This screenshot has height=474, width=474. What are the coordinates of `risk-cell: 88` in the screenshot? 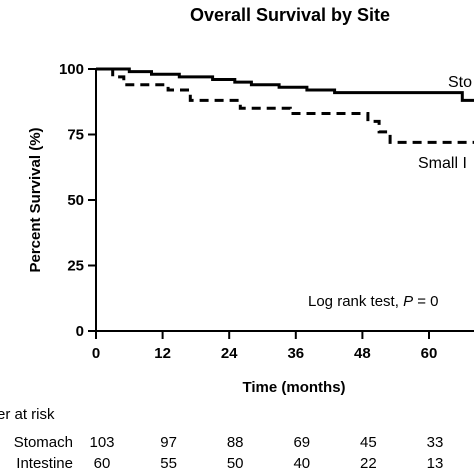 It's located at (235, 442).